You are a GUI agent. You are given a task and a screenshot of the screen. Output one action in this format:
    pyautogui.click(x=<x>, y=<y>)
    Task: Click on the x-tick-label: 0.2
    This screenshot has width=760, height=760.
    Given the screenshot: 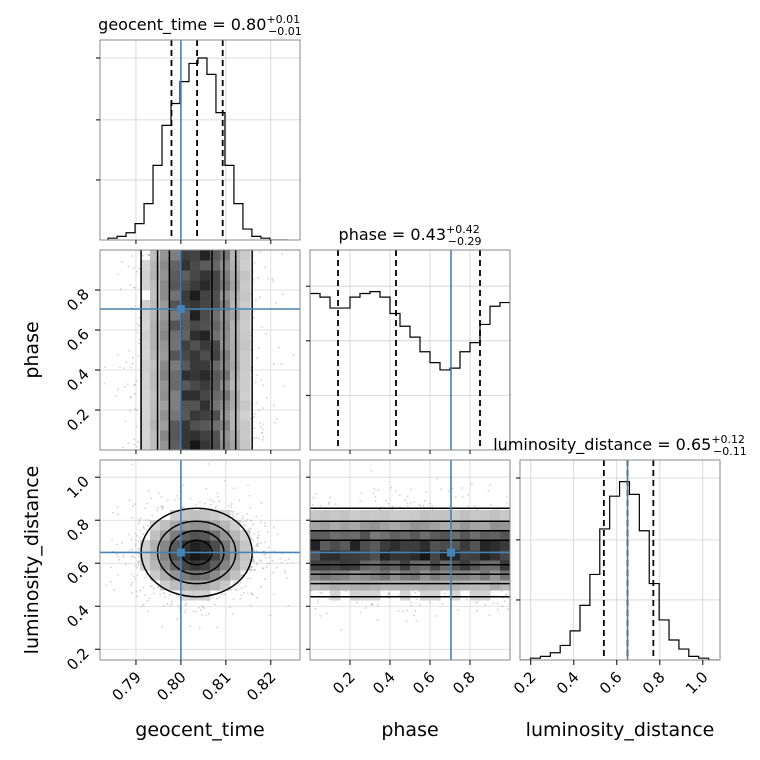 What is the action you would take?
    pyautogui.click(x=344, y=683)
    